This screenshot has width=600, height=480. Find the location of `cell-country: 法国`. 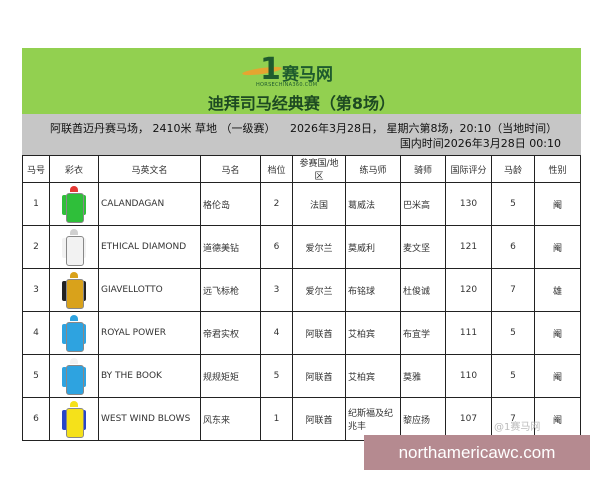

cell-country: 法国 is located at coordinates (319, 204).